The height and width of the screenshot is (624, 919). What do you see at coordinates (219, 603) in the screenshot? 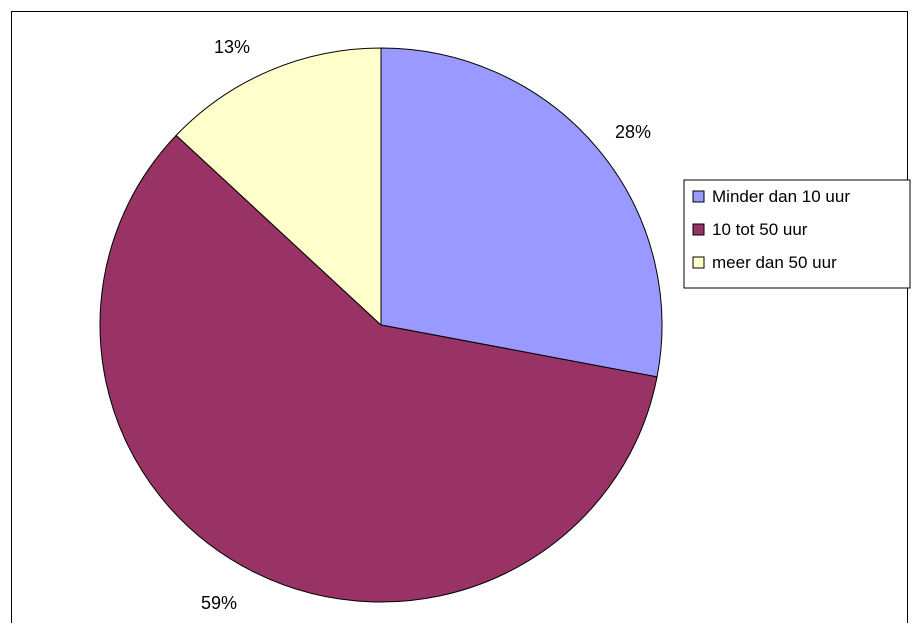
I see `slice-value-label-2: 59%` at bounding box center [219, 603].